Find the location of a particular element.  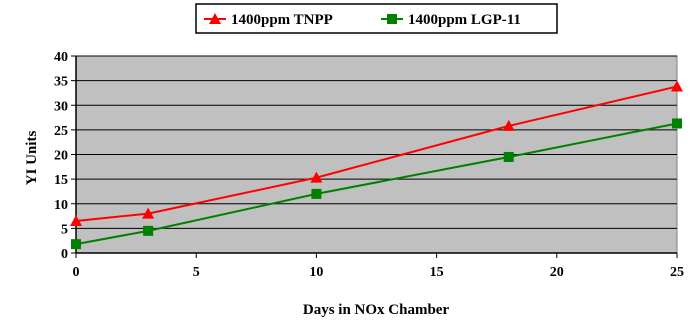

x-tick-label: 25 is located at coordinates (677, 272).